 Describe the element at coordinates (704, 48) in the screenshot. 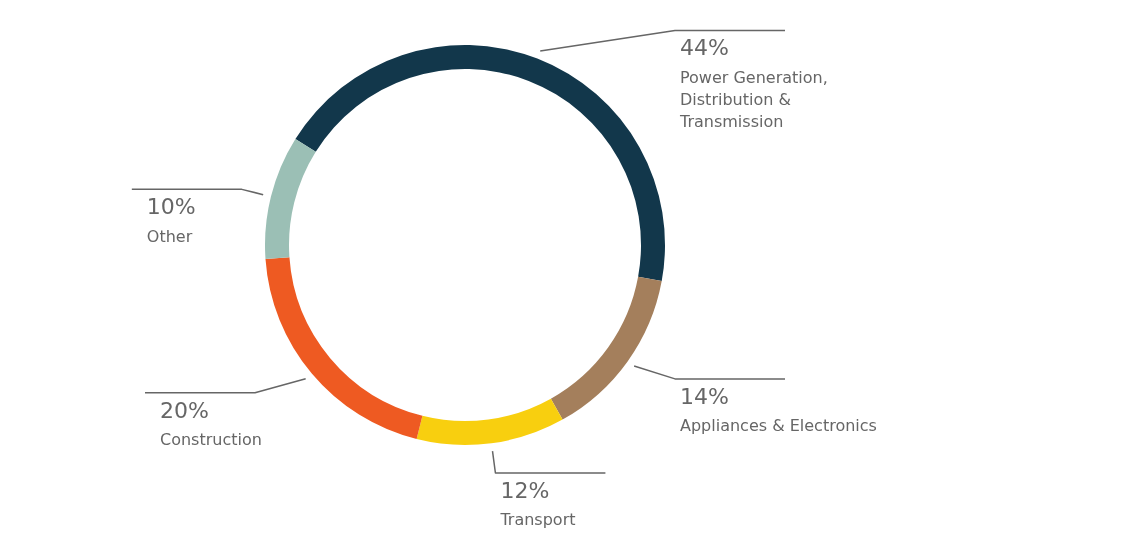

I see `data-label: 44%` at that location.